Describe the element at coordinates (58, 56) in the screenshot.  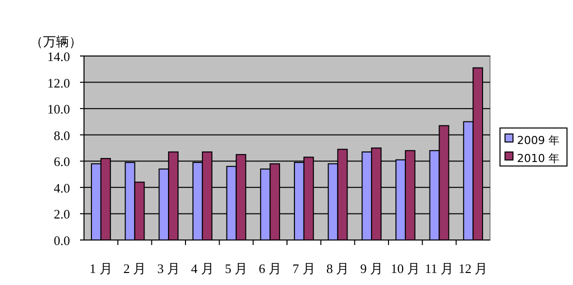
I see `y-tick-label: 14.0` at that location.